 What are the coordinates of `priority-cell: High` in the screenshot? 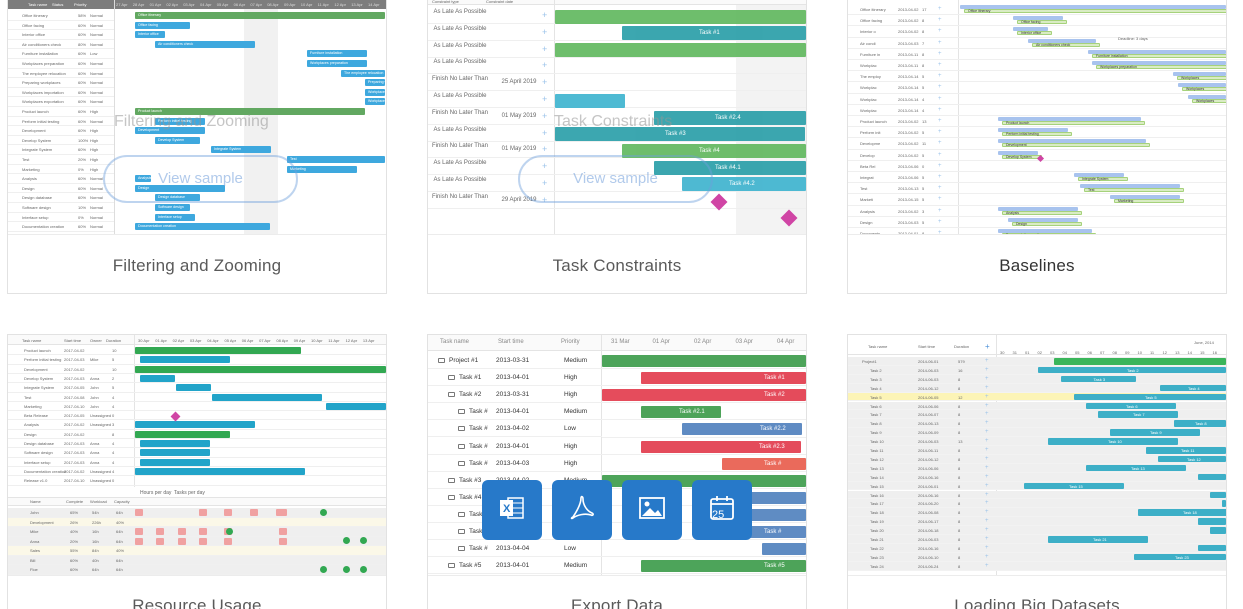 It's located at (571, 463).